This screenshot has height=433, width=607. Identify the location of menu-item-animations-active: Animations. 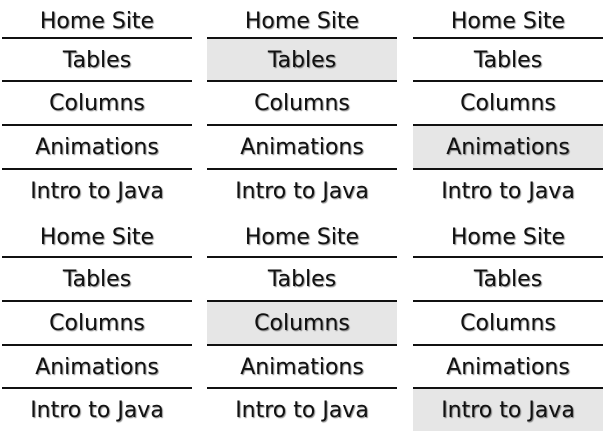
(508, 147).